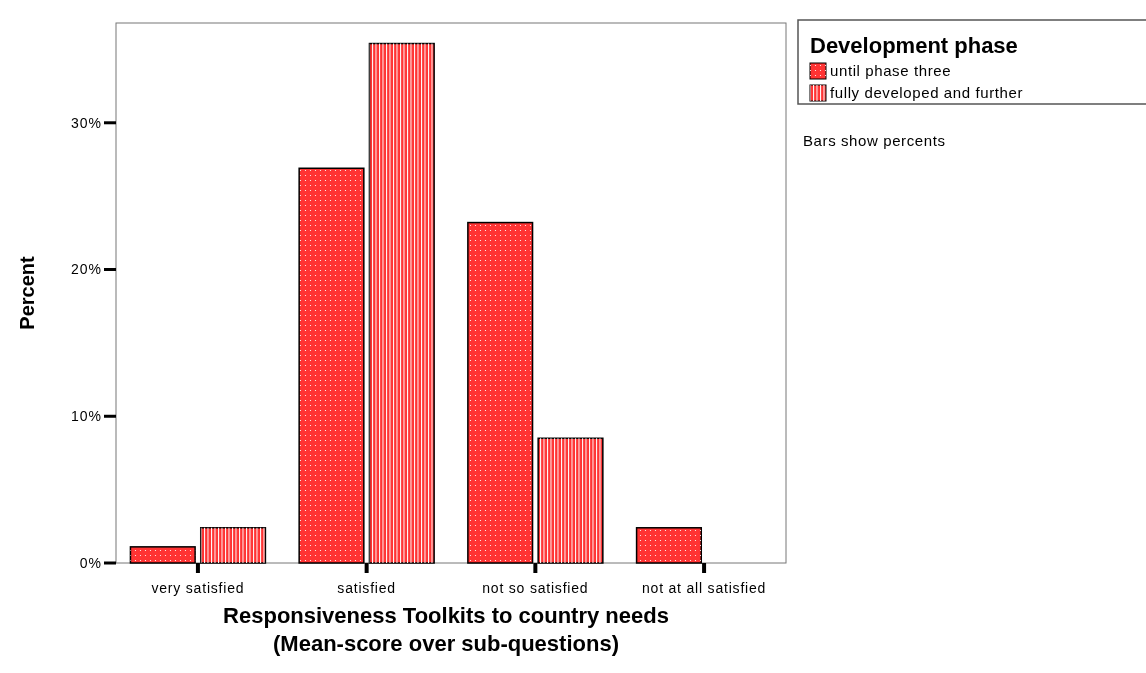 The image size is (1146, 673). Describe the element at coordinates (926, 92) in the screenshot. I see `legend-label: fully developed and further` at that location.